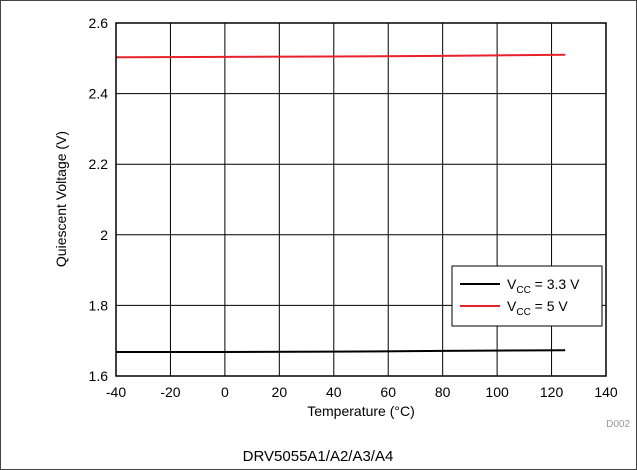 The width and height of the screenshot is (637, 470). What do you see at coordinates (116, 392) in the screenshot?
I see `x-tick-label: -40` at bounding box center [116, 392].